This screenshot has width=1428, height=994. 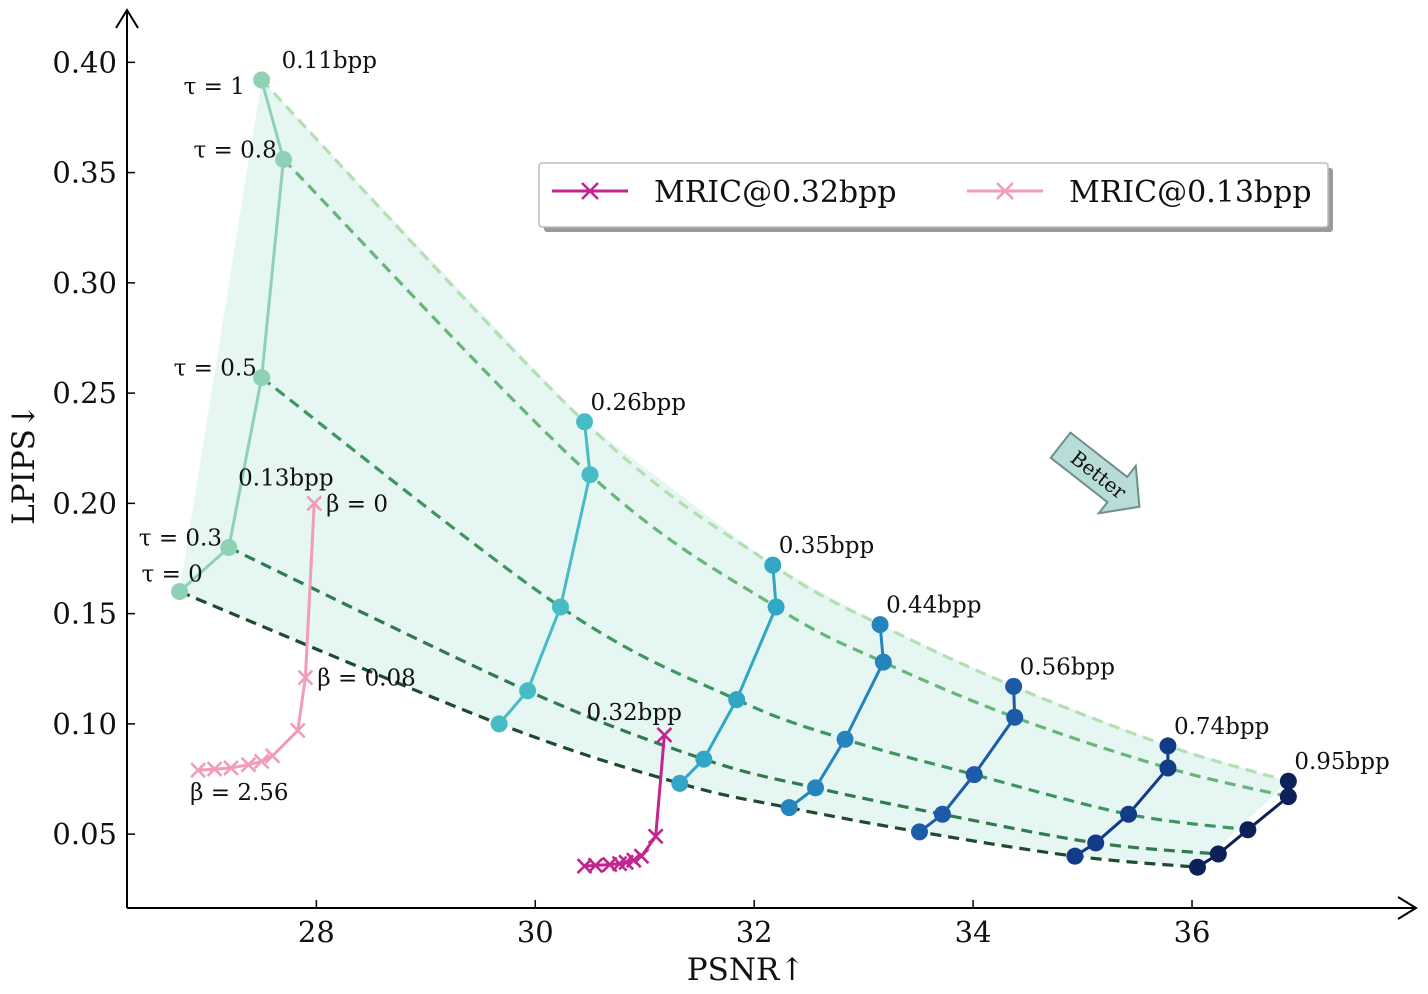 I want to click on legend-marker, so click(x=590, y=191).